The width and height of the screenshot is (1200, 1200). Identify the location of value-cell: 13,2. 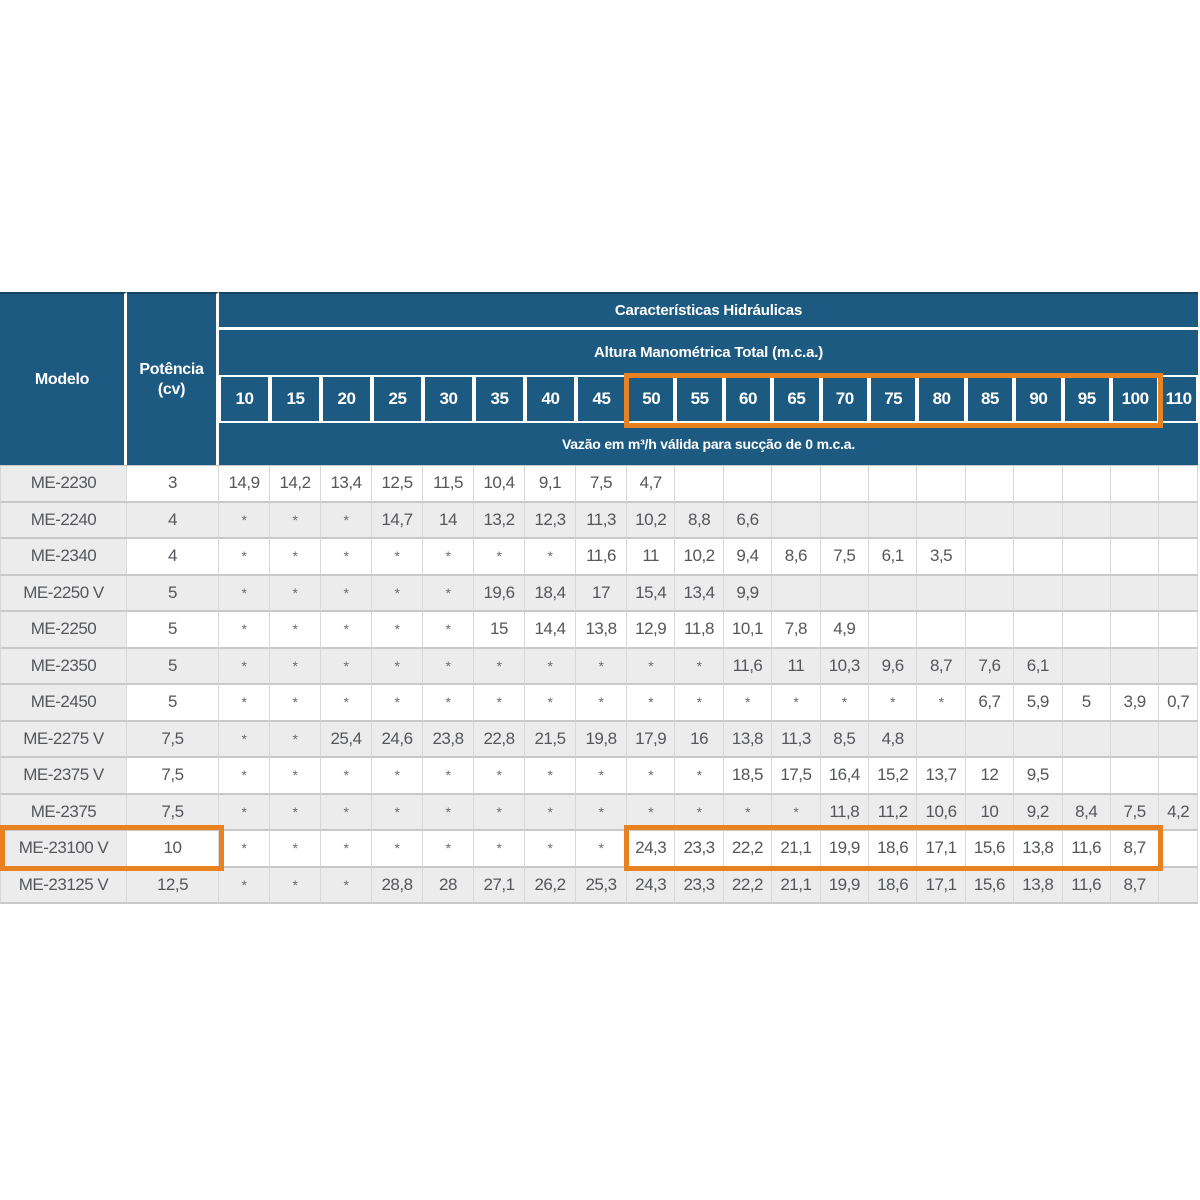
(499, 520).